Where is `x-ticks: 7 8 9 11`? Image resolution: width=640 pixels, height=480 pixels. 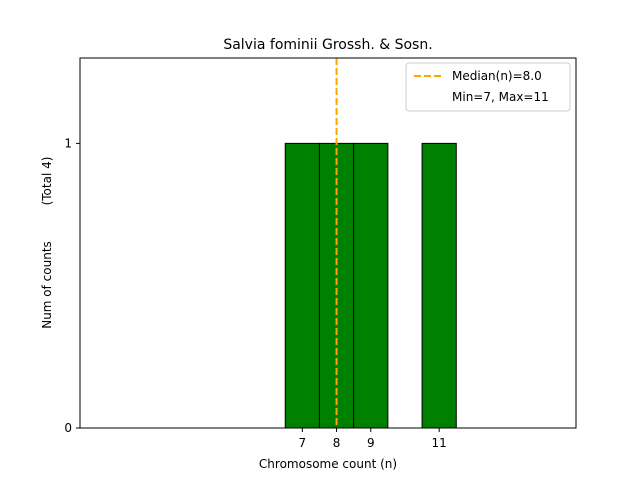 x-ticks: 7 8 9 11 is located at coordinates (373, 439).